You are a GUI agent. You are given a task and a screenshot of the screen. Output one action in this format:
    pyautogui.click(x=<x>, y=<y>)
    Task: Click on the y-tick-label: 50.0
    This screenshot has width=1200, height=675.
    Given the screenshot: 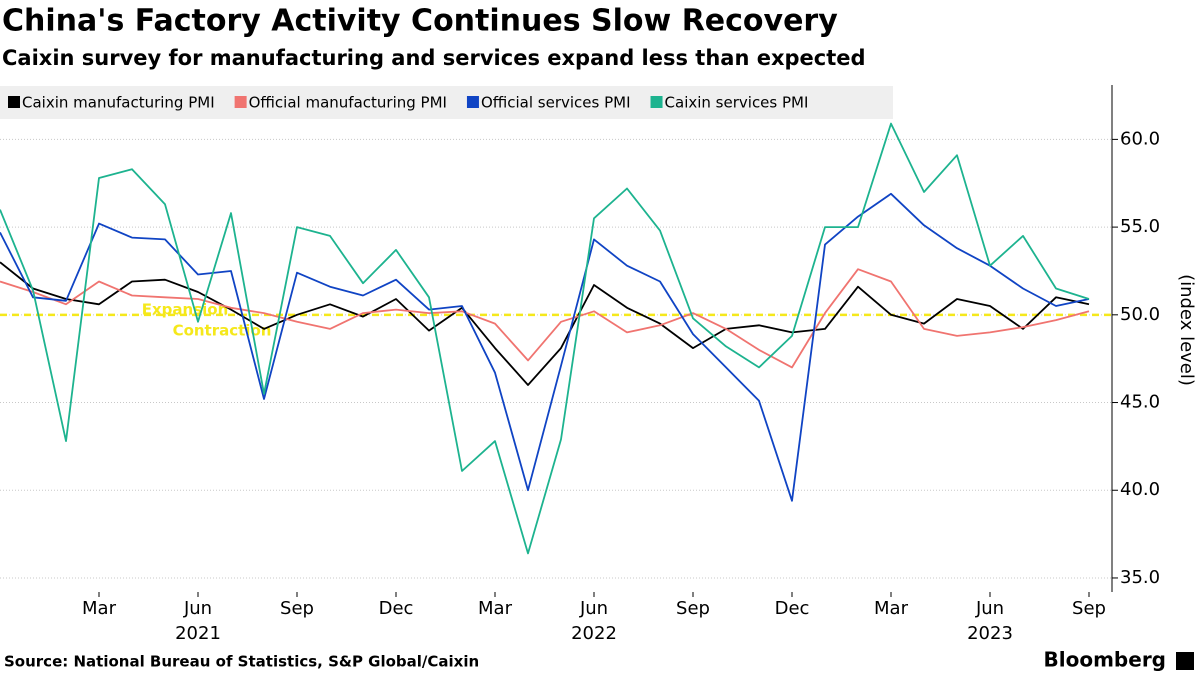 What is the action you would take?
    pyautogui.click(x=1140, y=314)
    